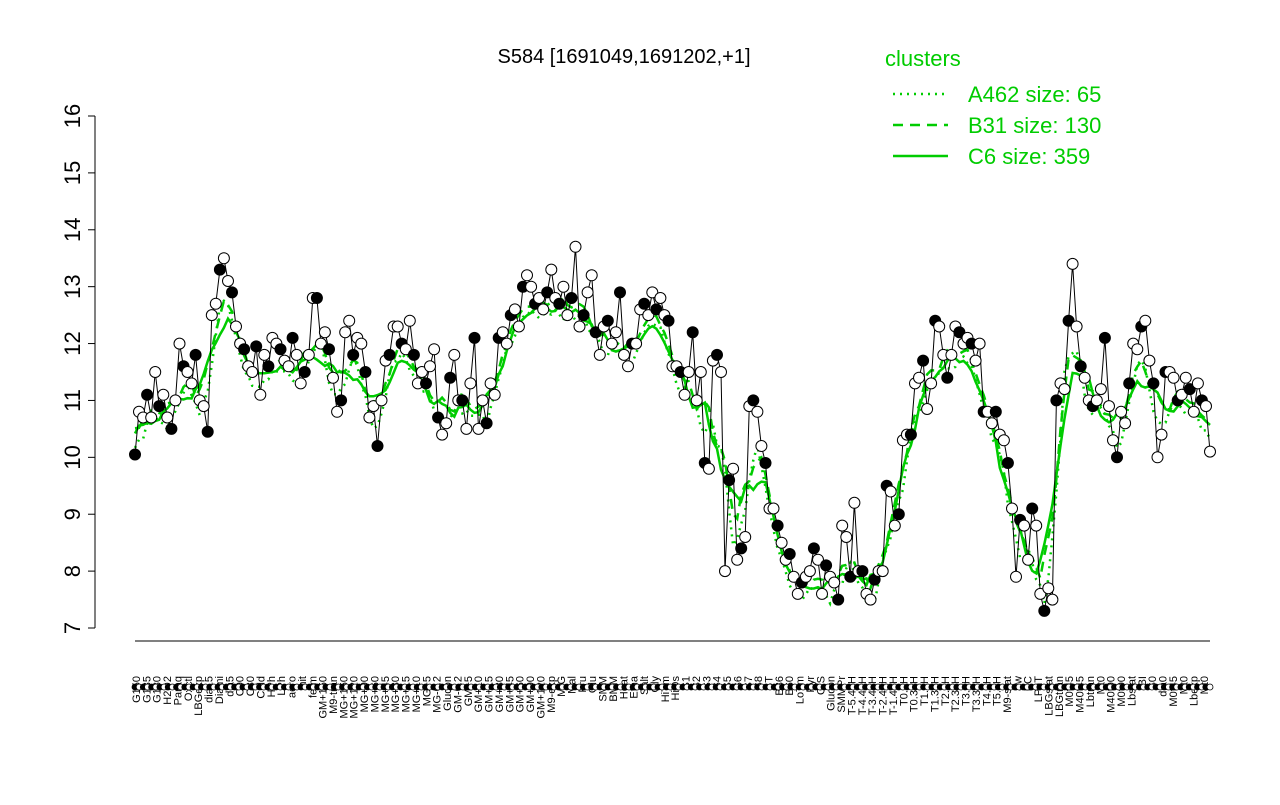  What do you see at coordinates (967, 691) in the screenshot?
I see `x-tick-label: T3.0H` at bounding box center [967, 691].